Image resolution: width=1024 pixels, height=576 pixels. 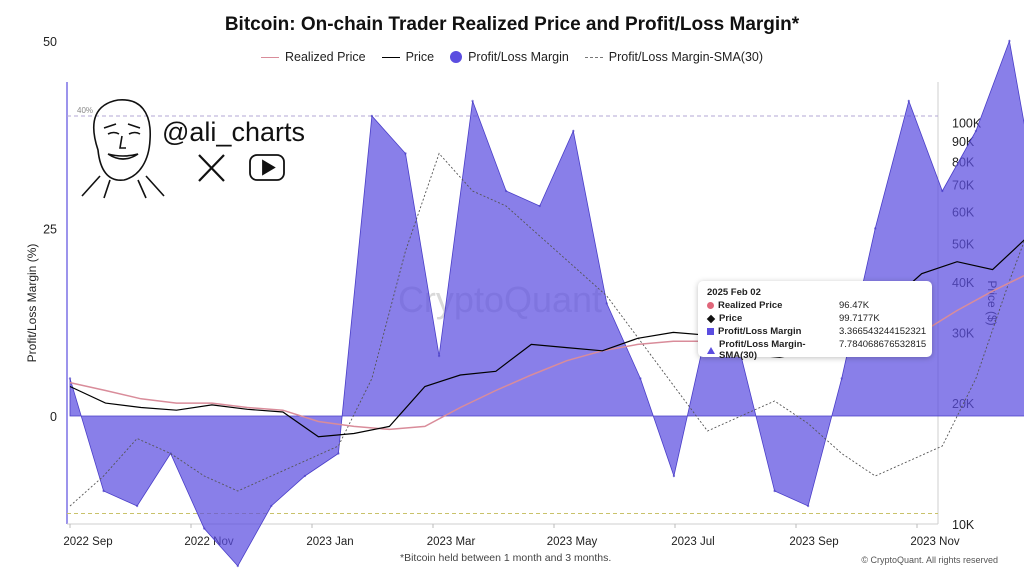 What do you see at coordinates (854, 305) in the screenshot?
I see `tooltip-value: 96.47K` at bounding box center [854, 305].